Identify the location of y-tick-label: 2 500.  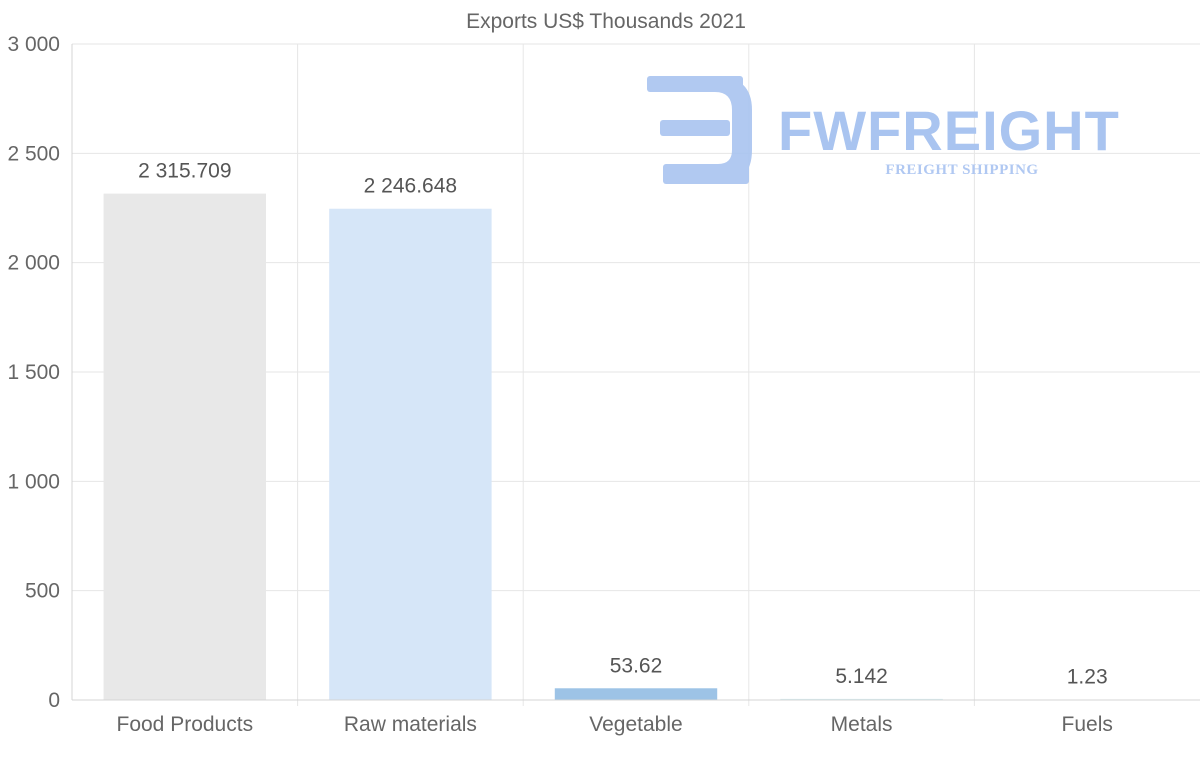
(33, 153).